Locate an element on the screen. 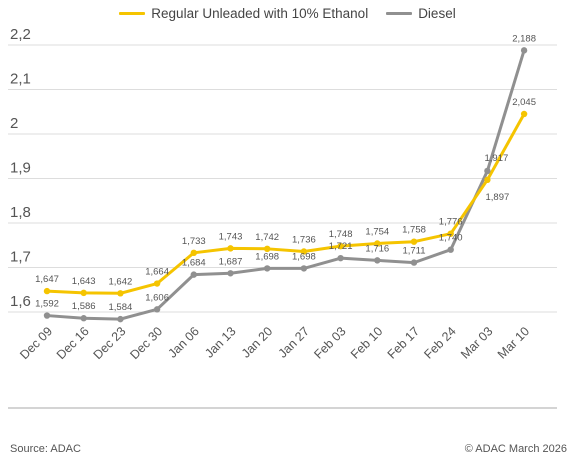  y-tick-label: 2,1 is located at coordinates (20, 79).